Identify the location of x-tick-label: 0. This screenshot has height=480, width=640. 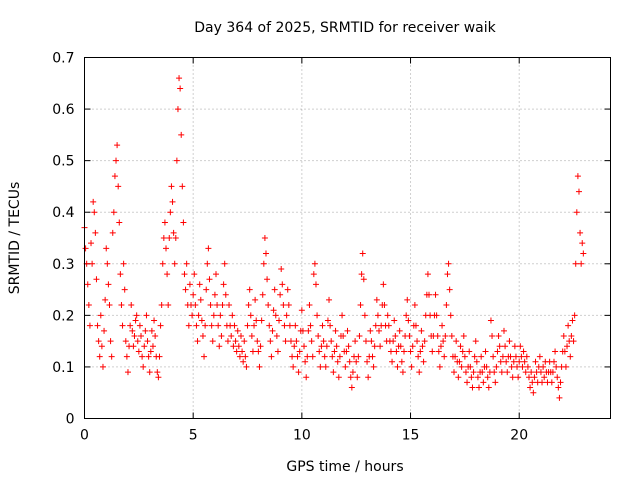
(84, 436).